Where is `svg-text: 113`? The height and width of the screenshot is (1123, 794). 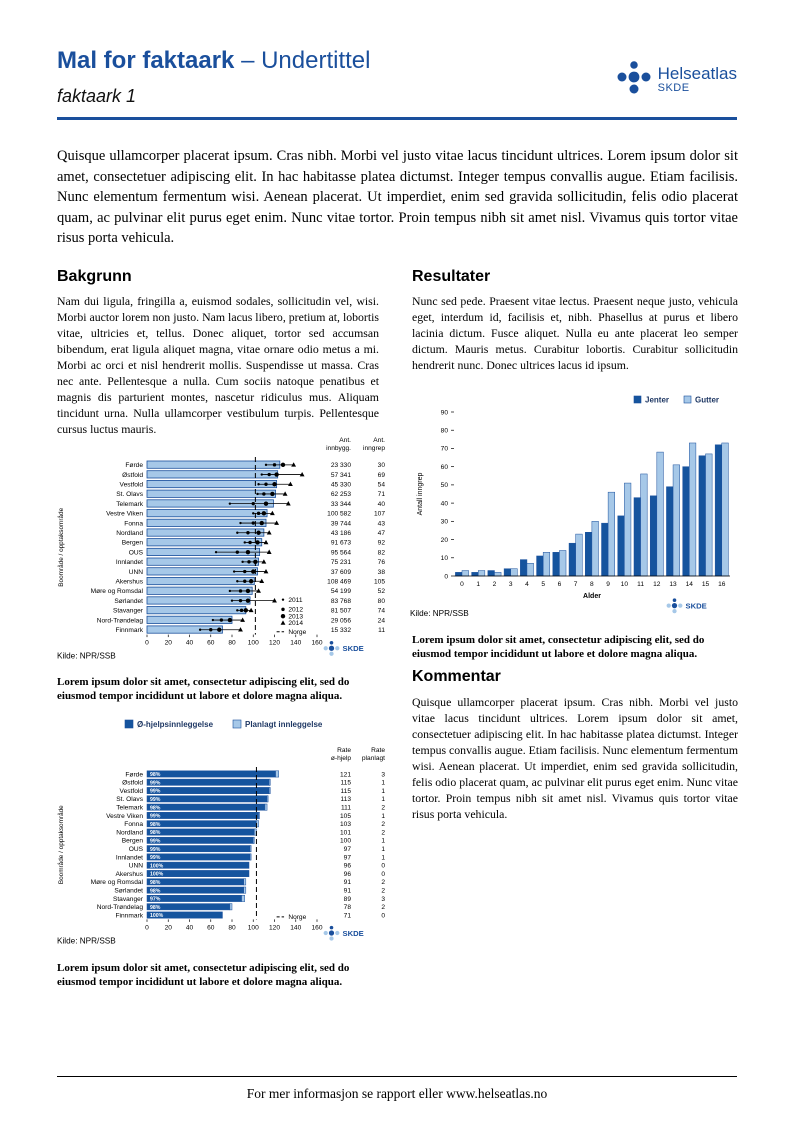 svg-text: 113 is located at coordinates (345, 799).